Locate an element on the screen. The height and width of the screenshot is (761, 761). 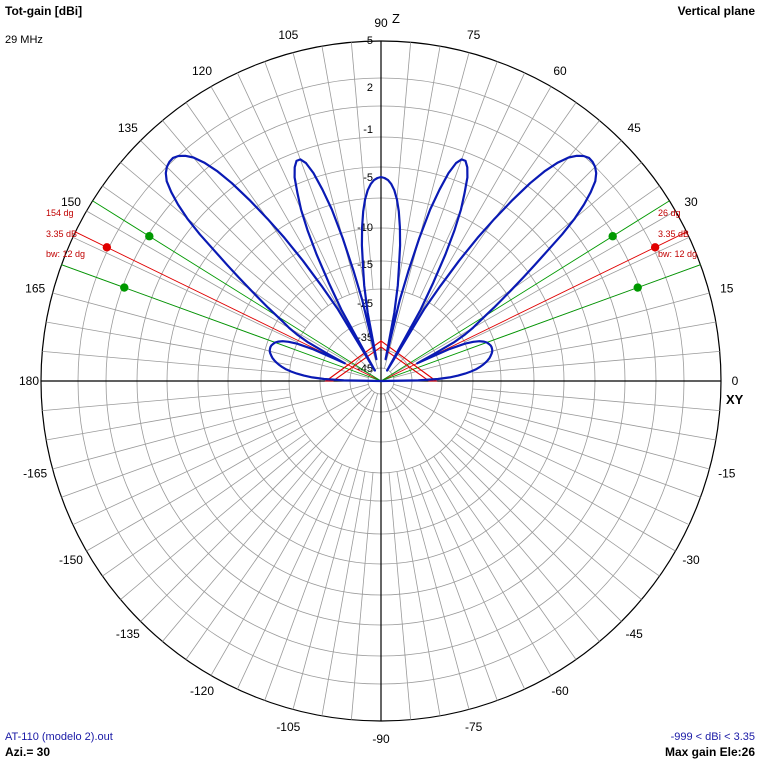
angle-tick-label: -105 is located at coordinates (288, 727).